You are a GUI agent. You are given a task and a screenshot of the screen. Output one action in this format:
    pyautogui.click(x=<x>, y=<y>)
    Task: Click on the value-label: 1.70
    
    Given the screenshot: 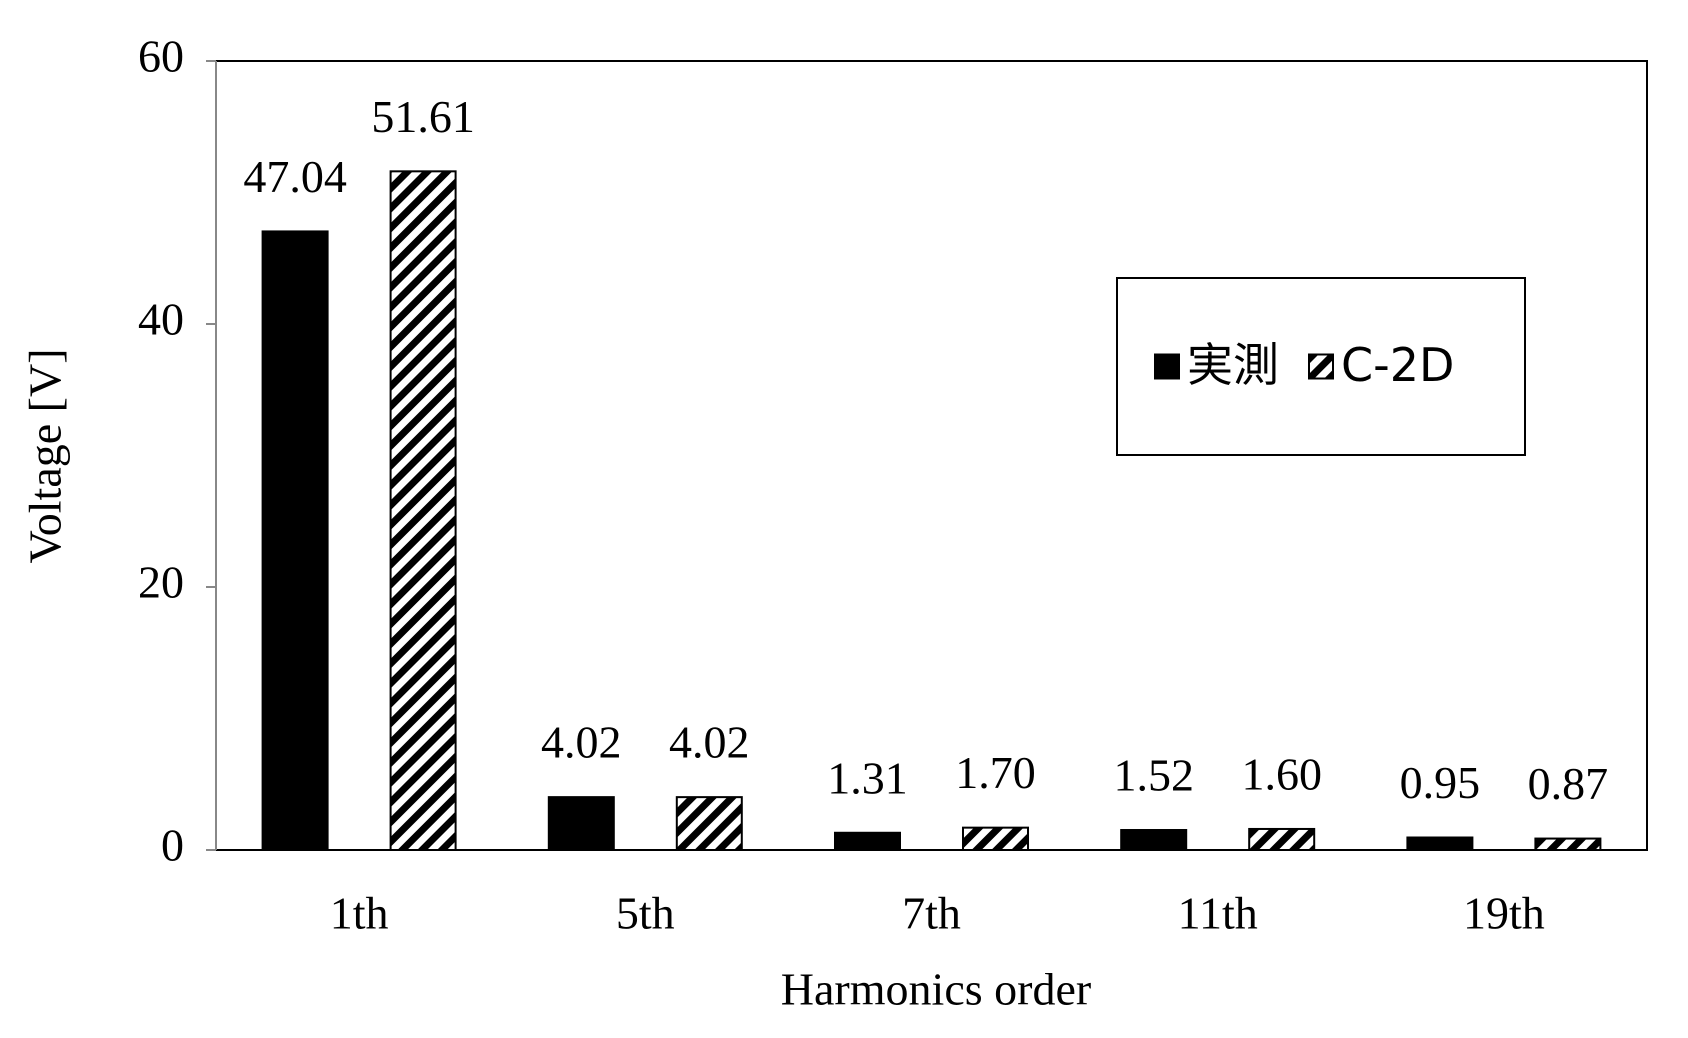 What is the action you would take?
    pyautogui.click(x=995, y=772)
    